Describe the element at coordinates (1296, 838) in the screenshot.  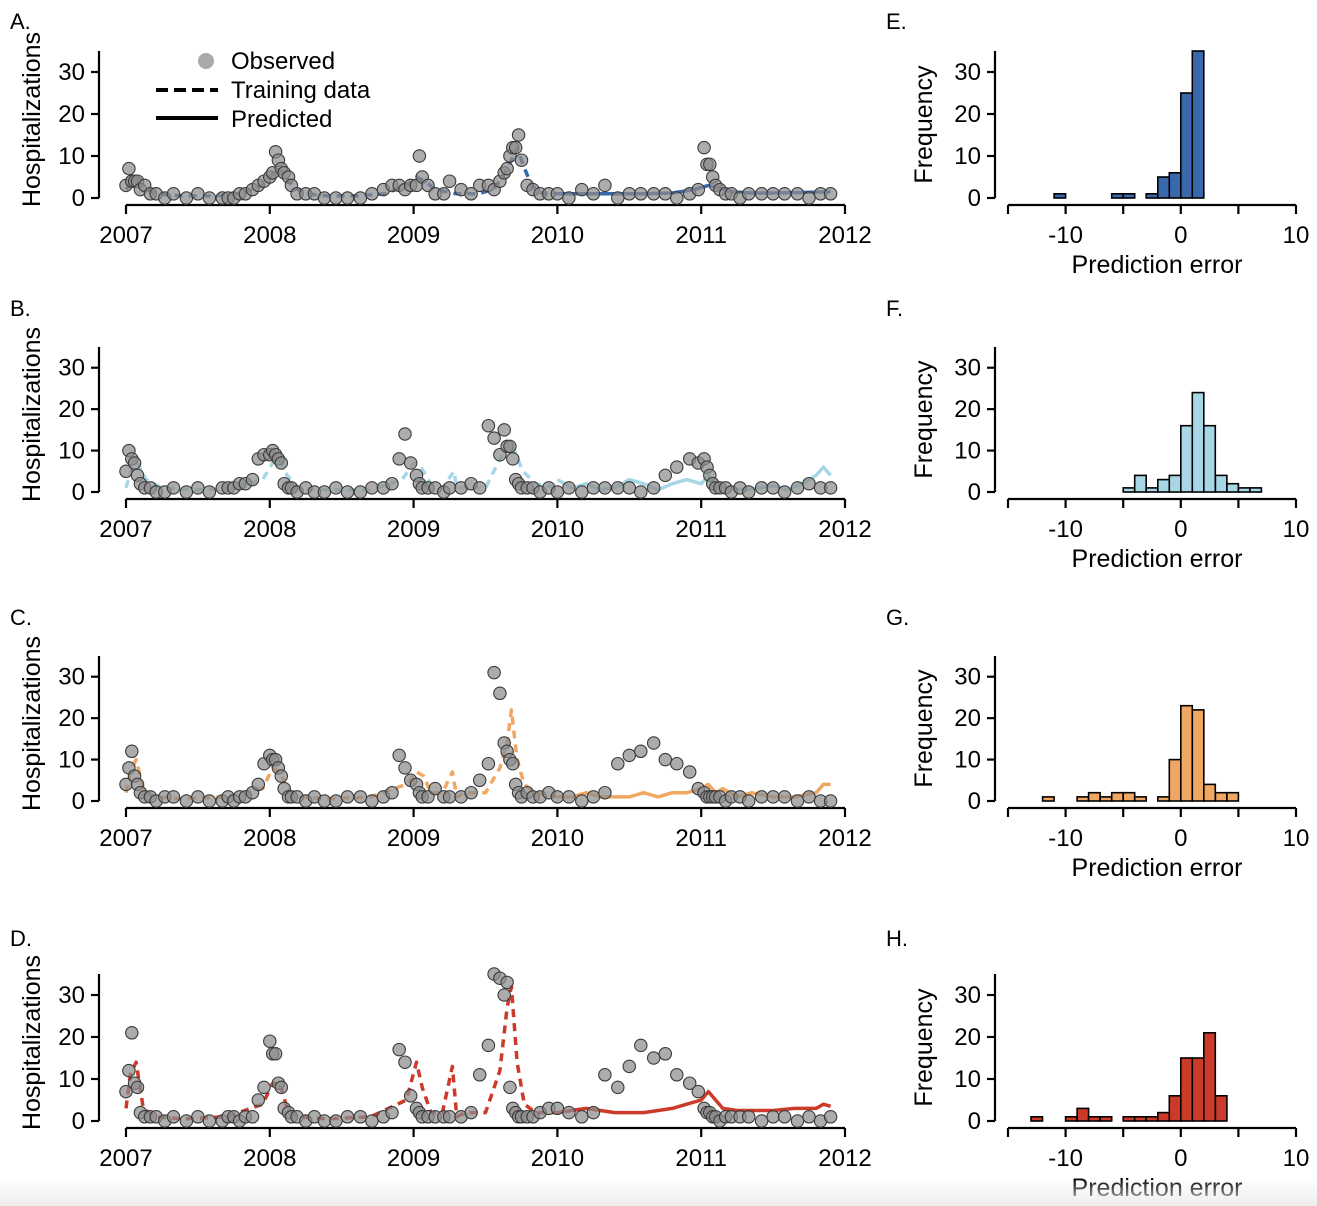
I see `x-tick-label: 10` at that location.